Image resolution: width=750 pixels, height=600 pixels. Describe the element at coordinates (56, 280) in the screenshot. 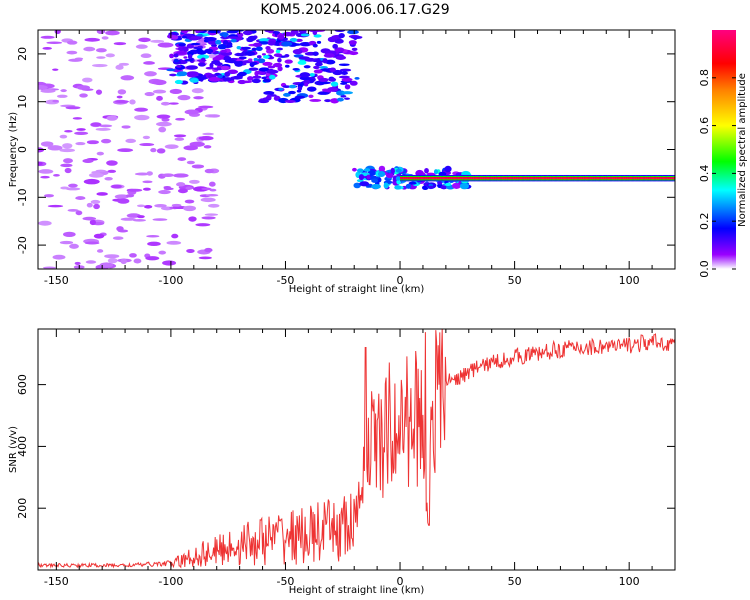

I see `spectrogram-xtick-label: -150` at that location.